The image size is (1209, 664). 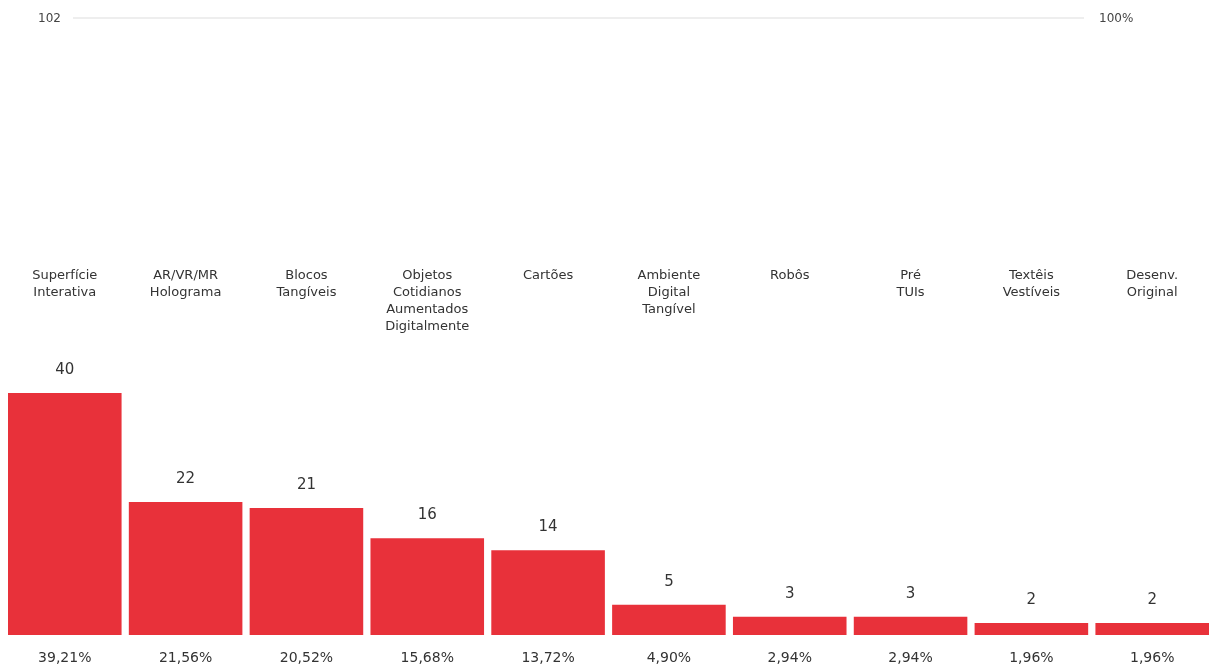 I want to click on data-label: 16, so click(x=427, y=514).